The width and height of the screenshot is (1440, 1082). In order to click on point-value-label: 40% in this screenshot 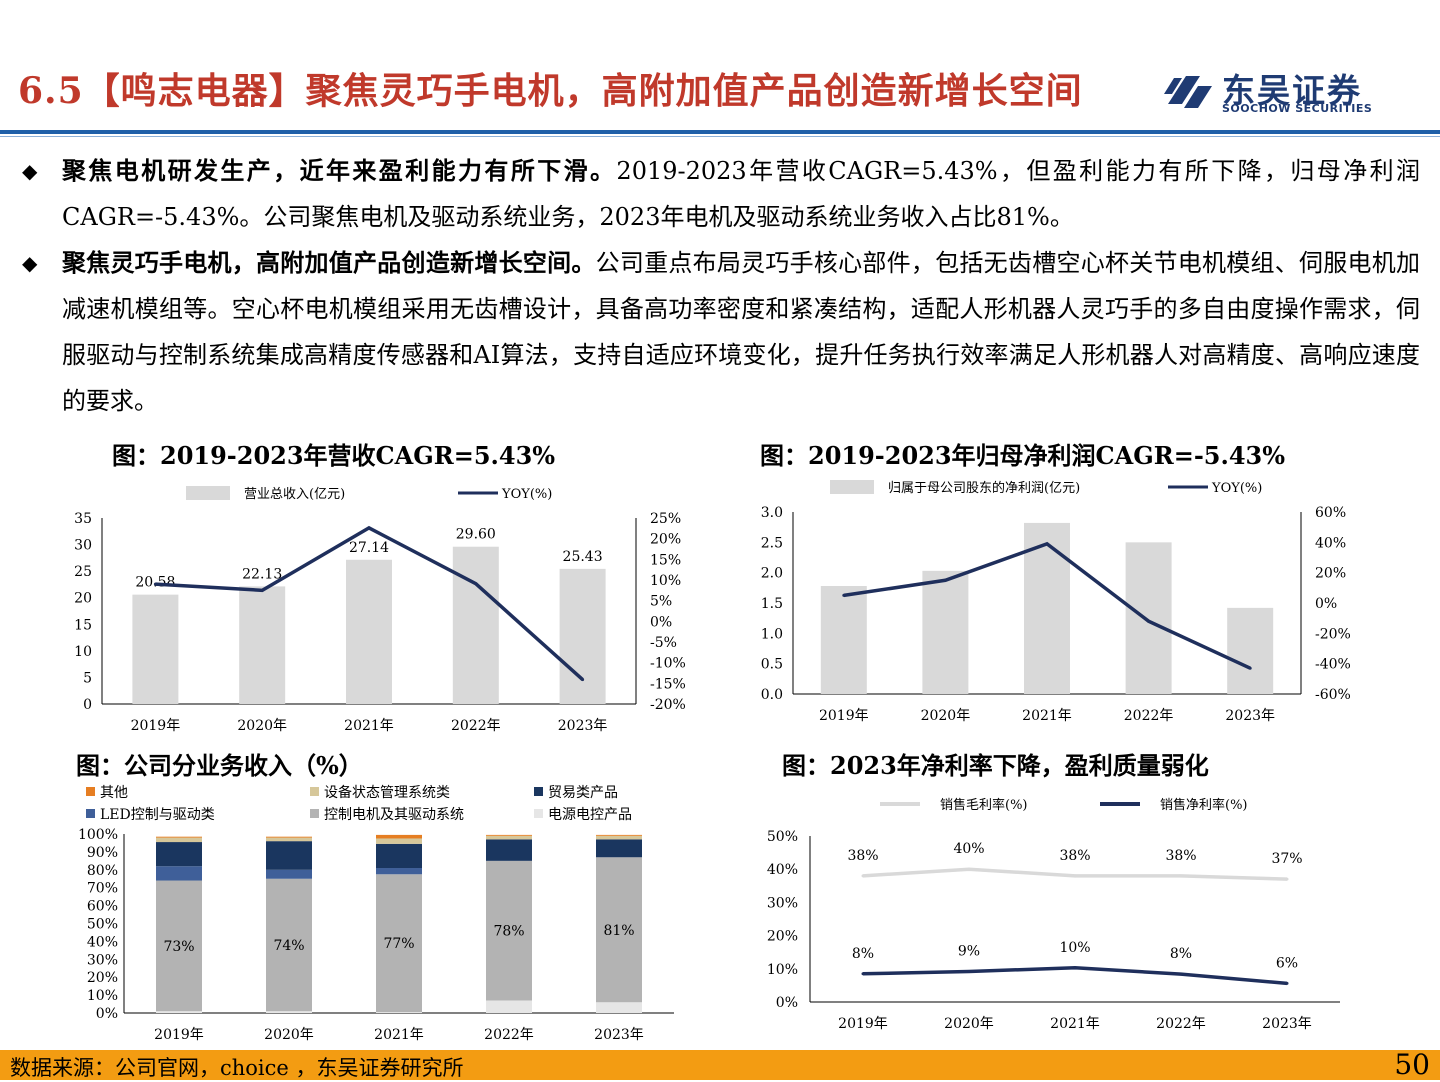, I will do `click(968, 849)`.